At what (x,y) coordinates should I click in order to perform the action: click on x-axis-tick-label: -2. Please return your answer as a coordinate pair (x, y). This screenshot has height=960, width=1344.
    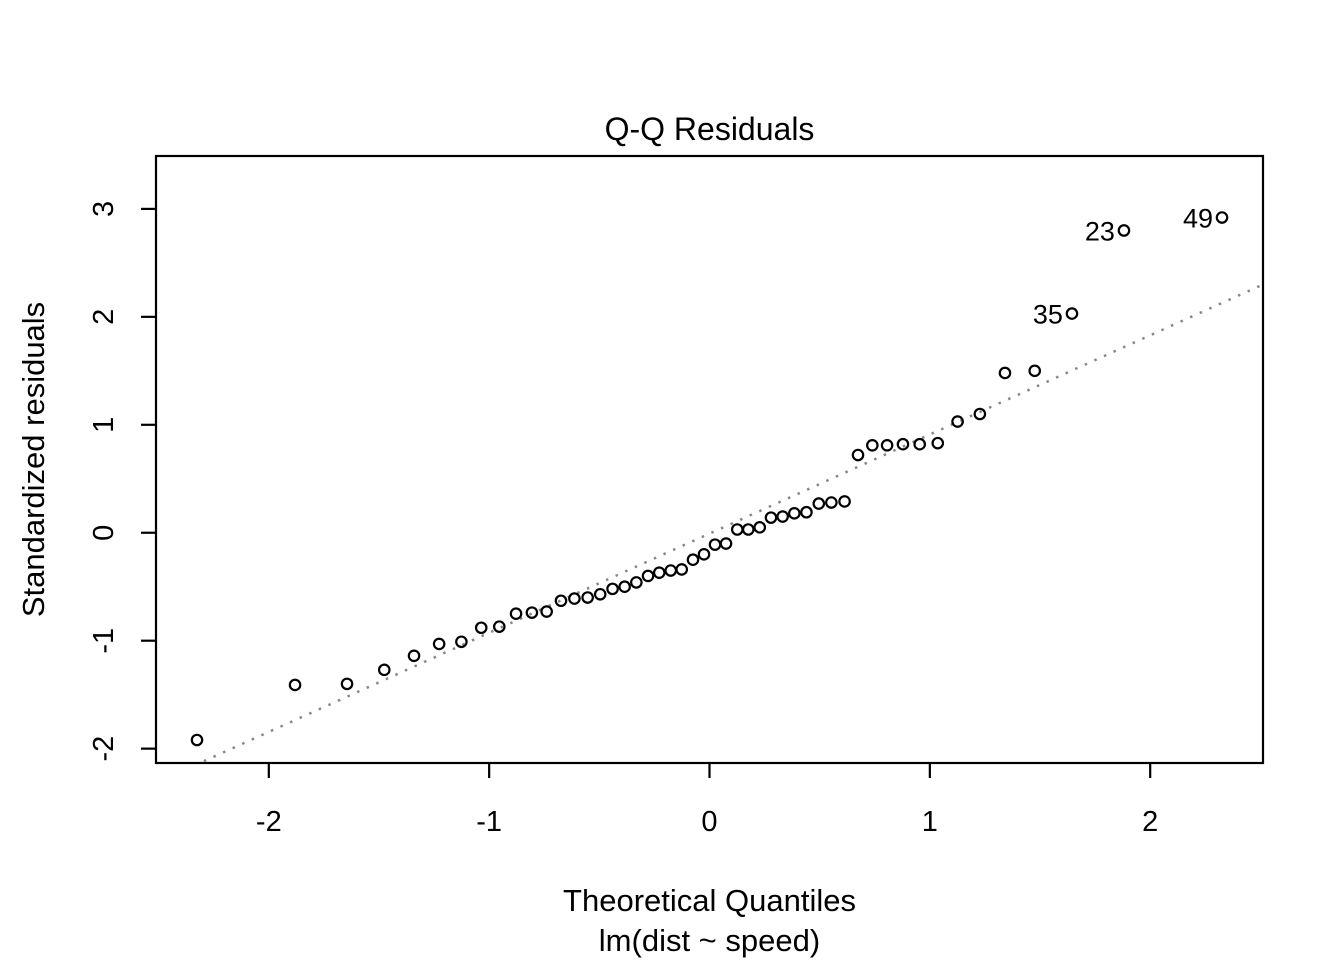
    Looking at the image, I should click on (269, 822).